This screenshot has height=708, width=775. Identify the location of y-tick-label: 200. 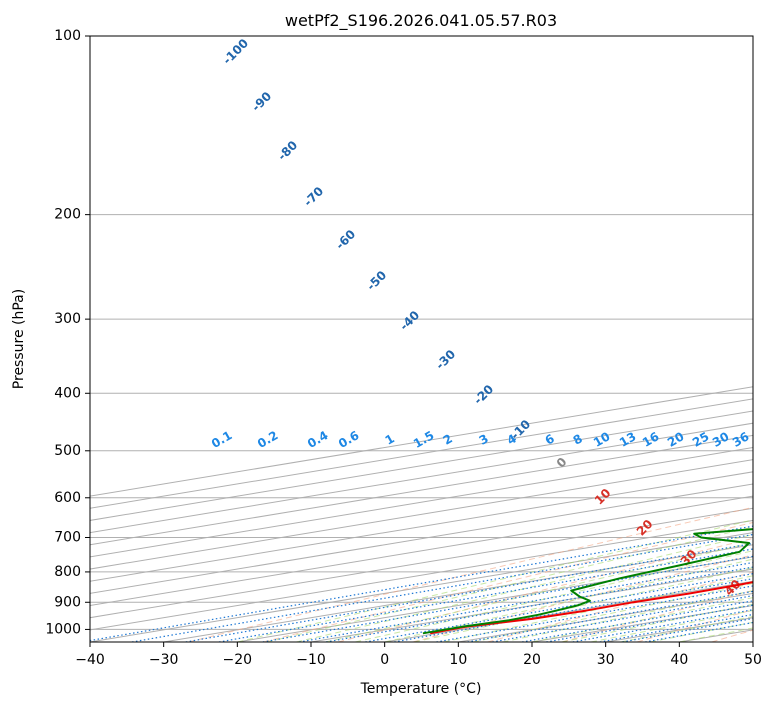
(67, 215).